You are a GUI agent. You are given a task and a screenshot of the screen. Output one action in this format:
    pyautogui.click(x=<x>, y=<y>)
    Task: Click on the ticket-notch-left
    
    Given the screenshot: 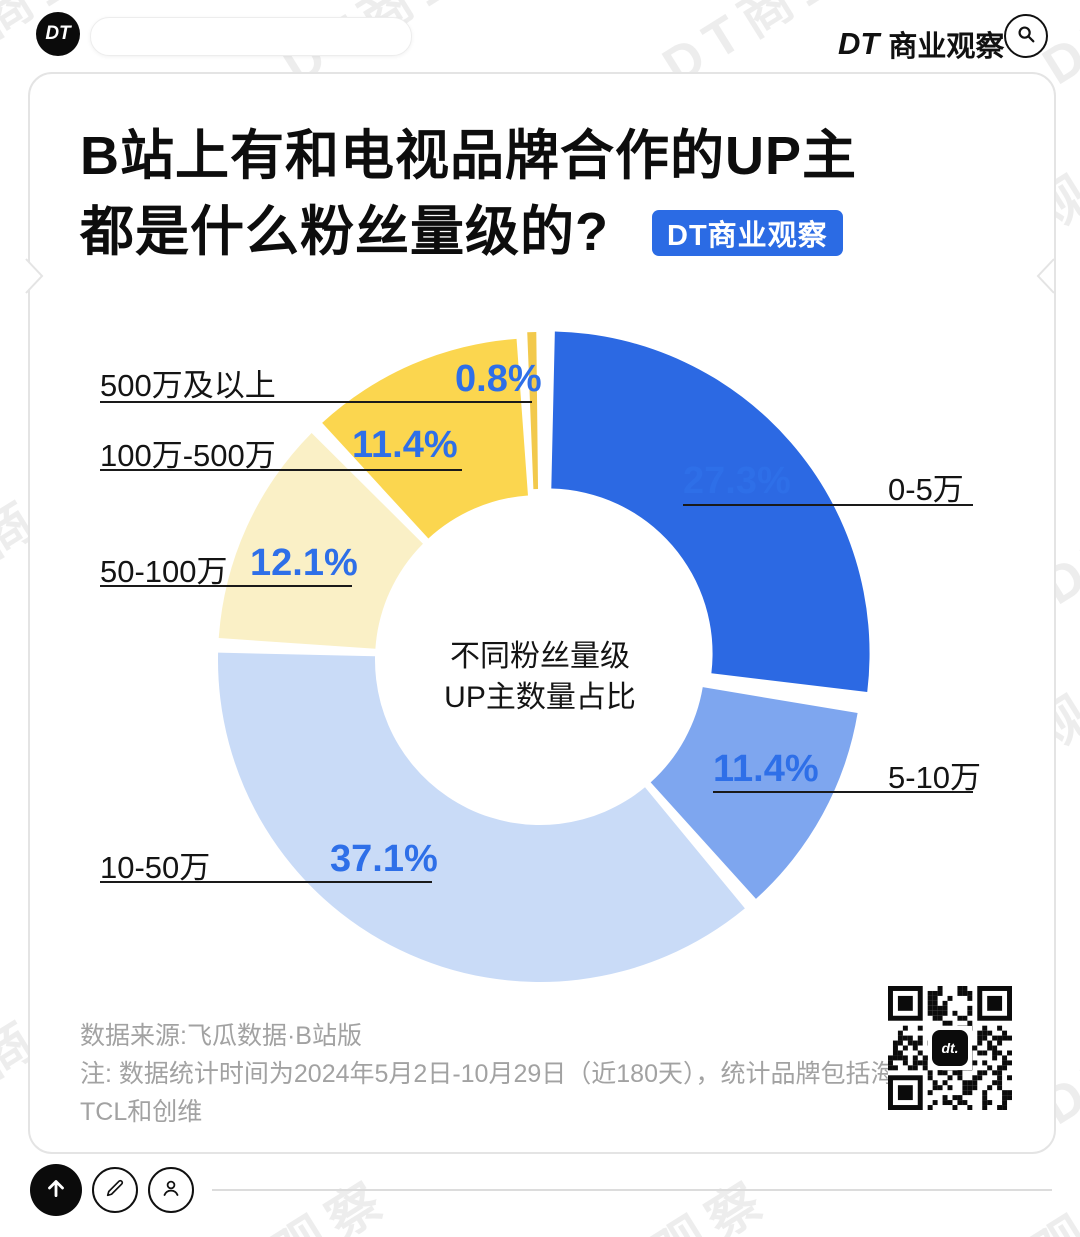 What is the action you would take?
    pyautogui.click(x=34, y=276)
    